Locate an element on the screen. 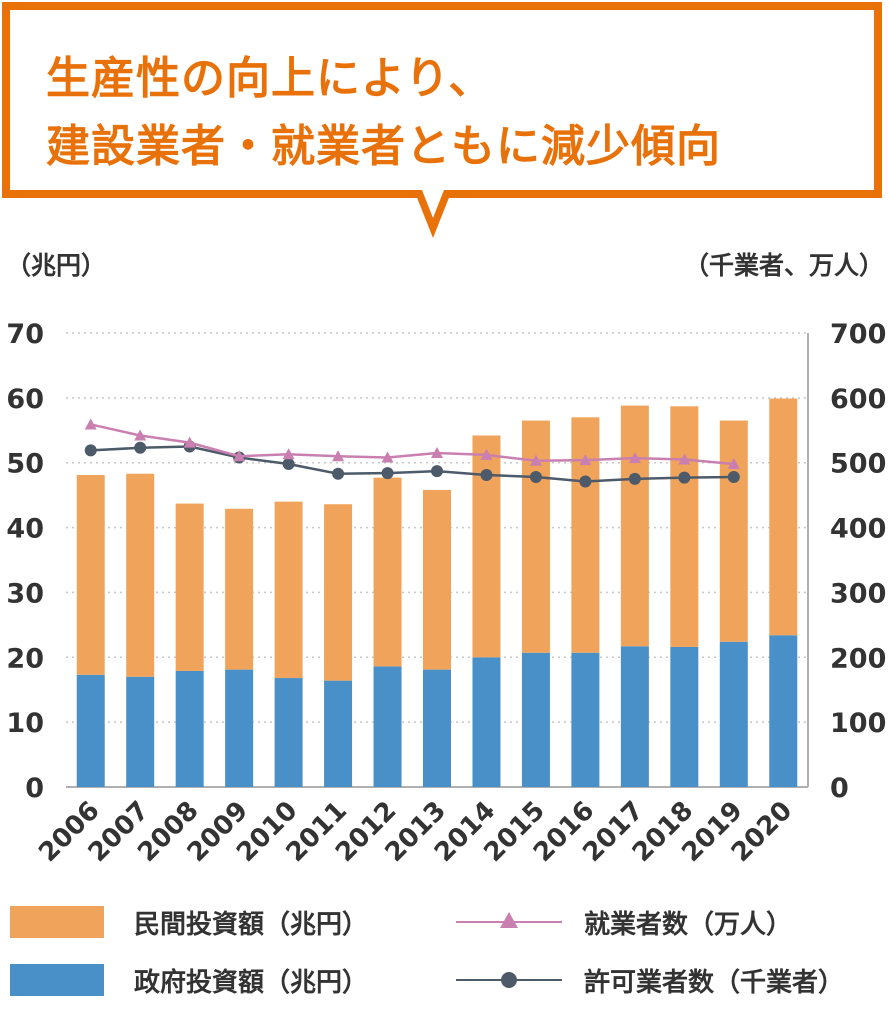  title-line-2: 建設業者・就業者ともに減少傾向 is located at coordinates (383, 146).